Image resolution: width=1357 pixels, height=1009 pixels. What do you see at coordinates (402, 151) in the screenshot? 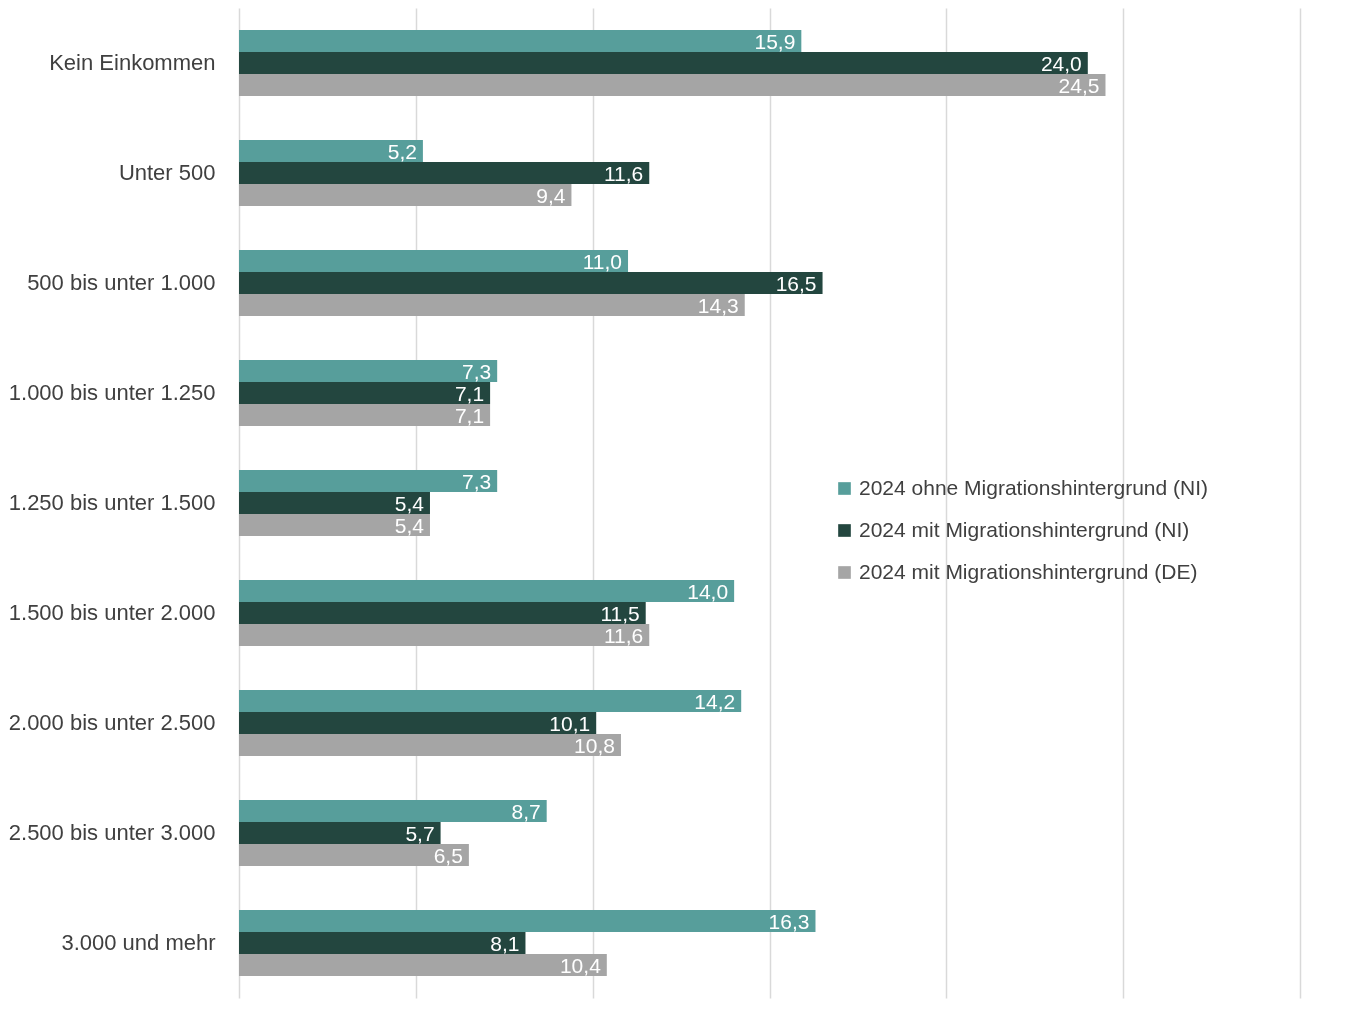
I see `data-label: 5,2` at bounding box center [402, 151].